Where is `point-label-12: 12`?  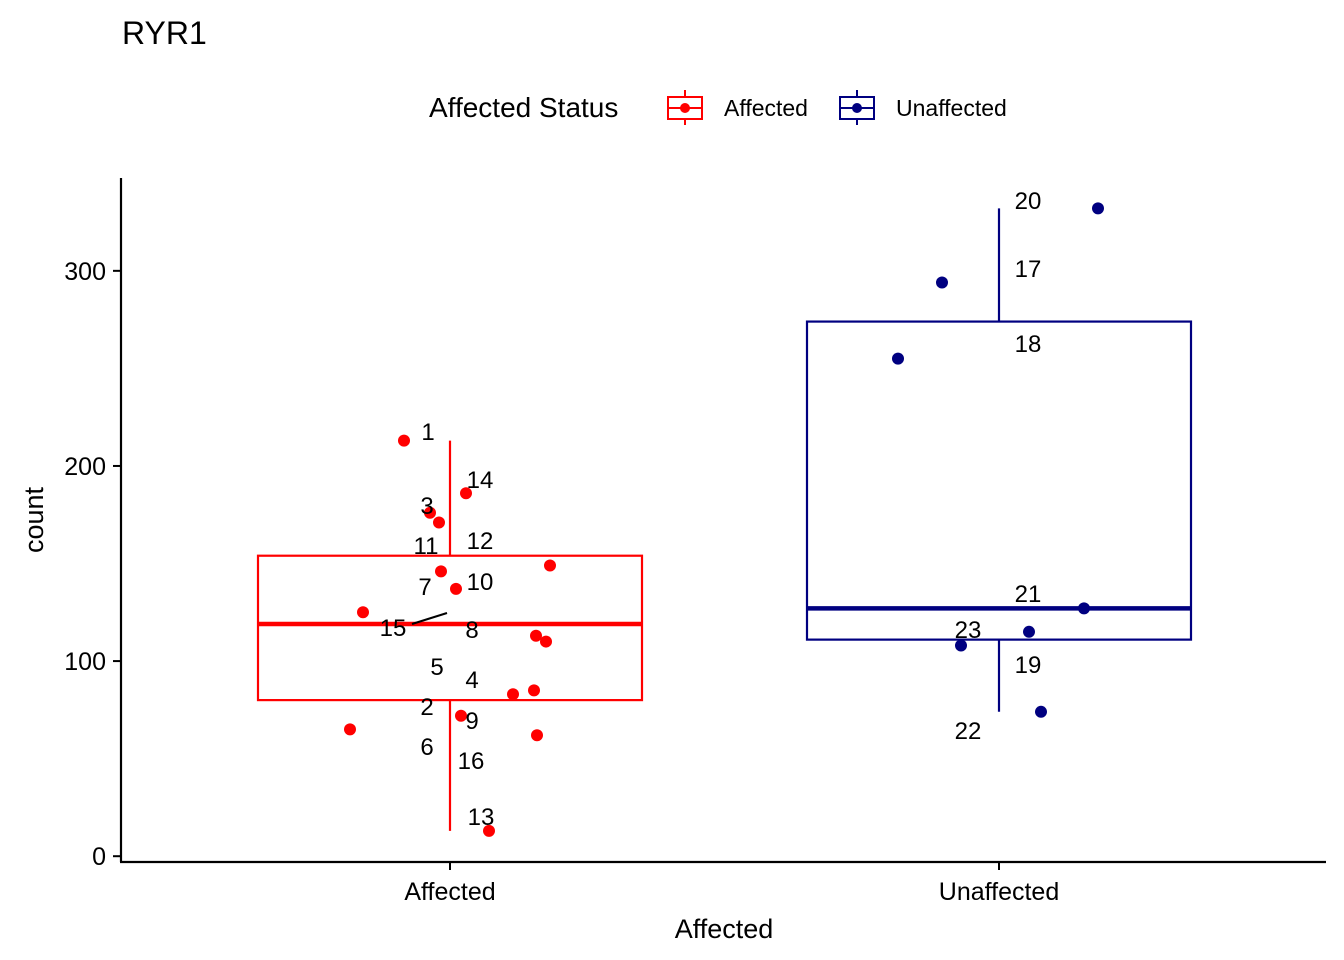 point-label-12: 12 is located at coordinates (480, 541).